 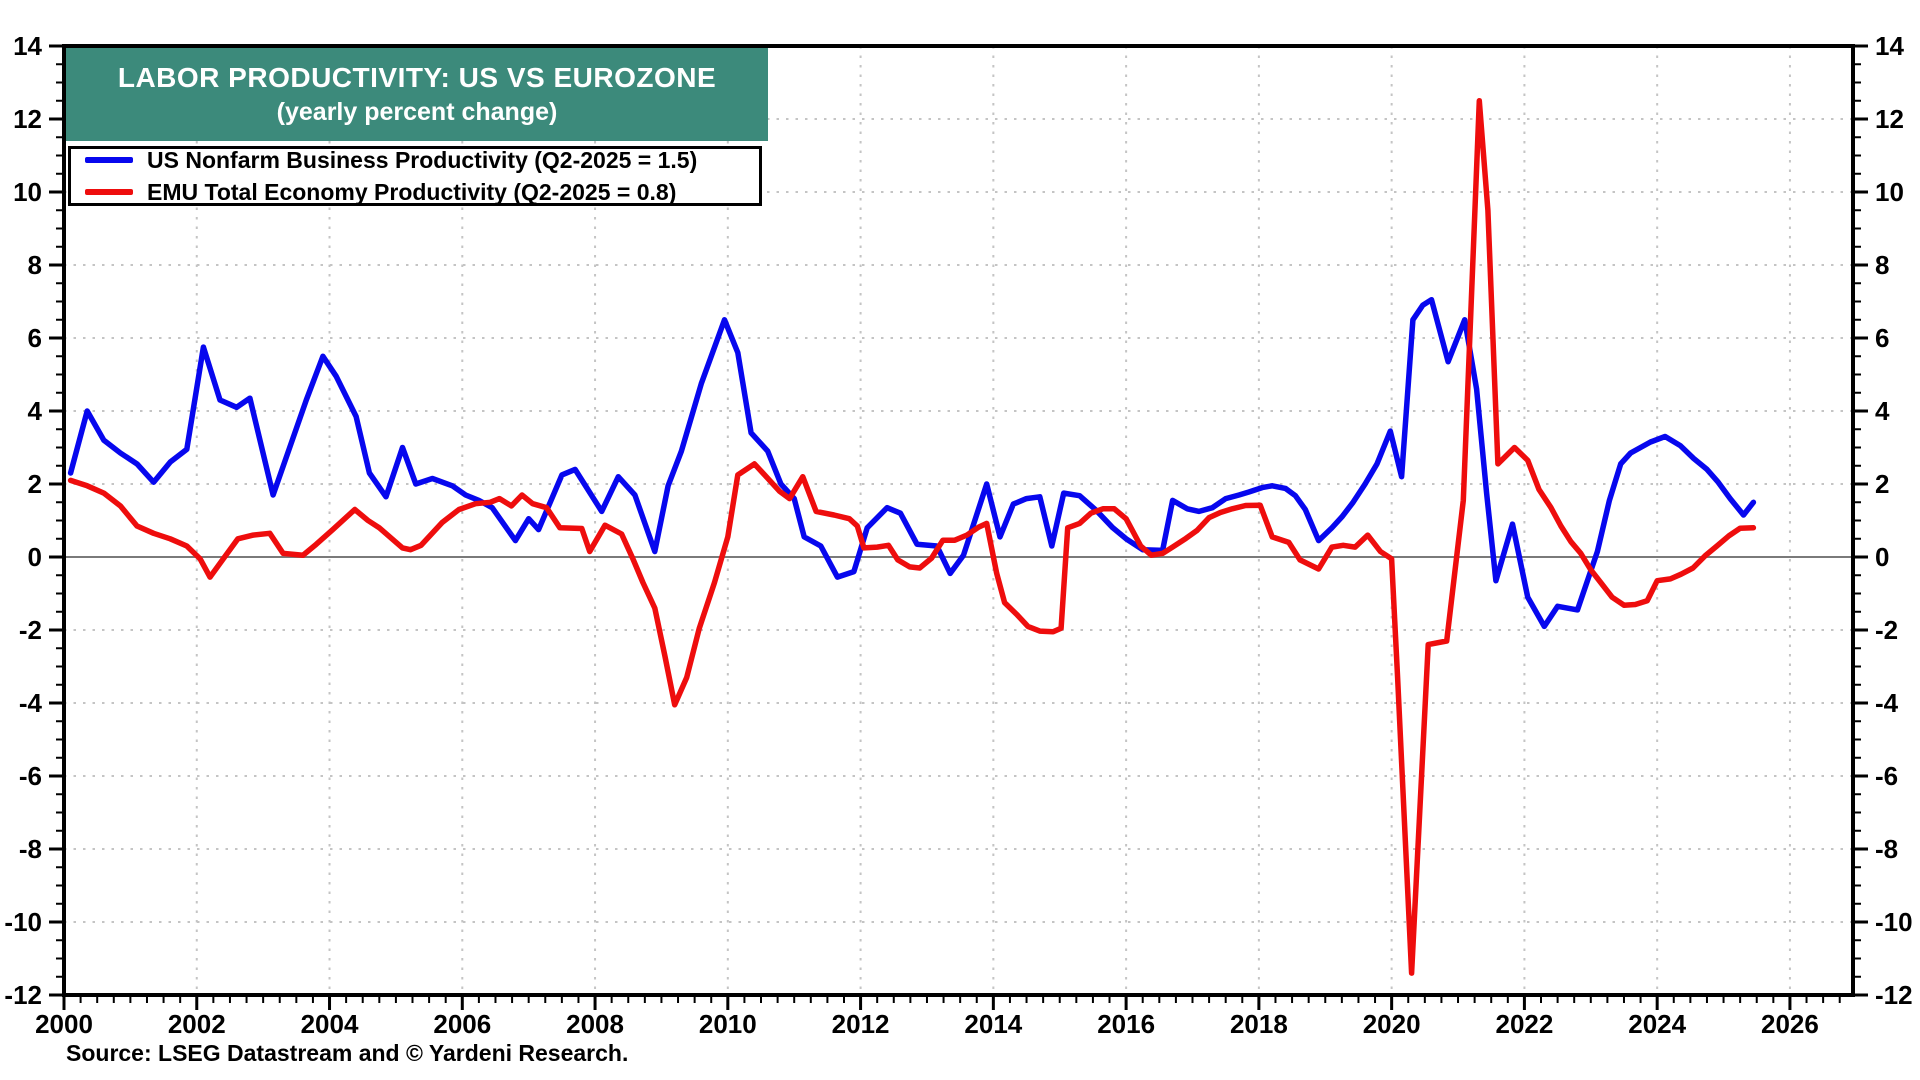 What do you see at coordinates (35, 484) in the screenshot?
I see `y-tick-label-left: 2` at bounding box center [35, 484].